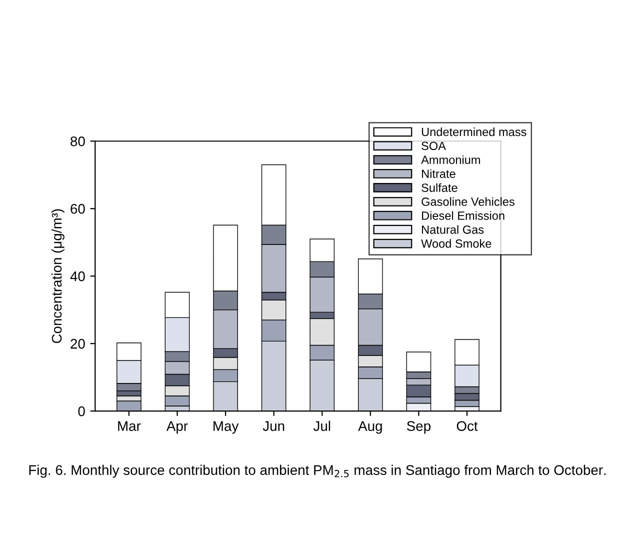 Image resolution: width=626 pixels, height=560 pixels. What do you see at coordinates (81, 411) in the screenshot?
I see `y-tick-label: 0` at bounding box center [81, 411].